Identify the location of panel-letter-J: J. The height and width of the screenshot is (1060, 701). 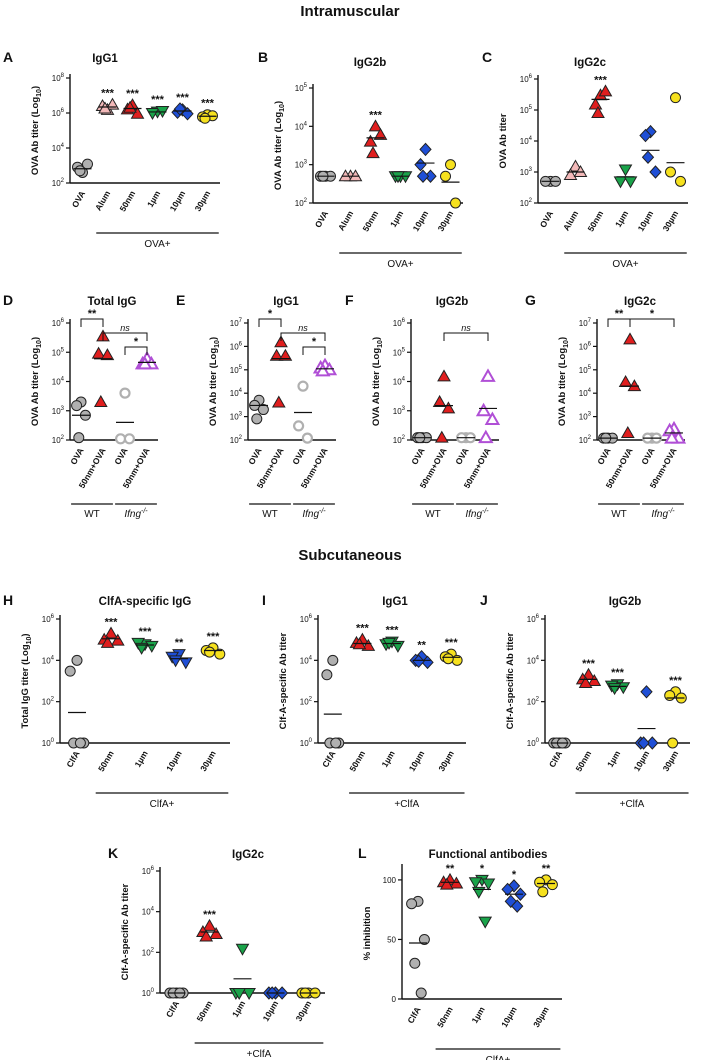
(484, 600).